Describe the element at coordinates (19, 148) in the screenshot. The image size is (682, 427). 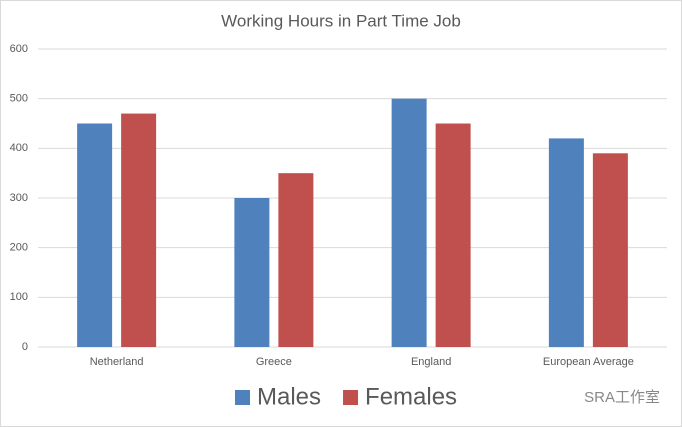
I see `y-tick-label: 400` at that location.